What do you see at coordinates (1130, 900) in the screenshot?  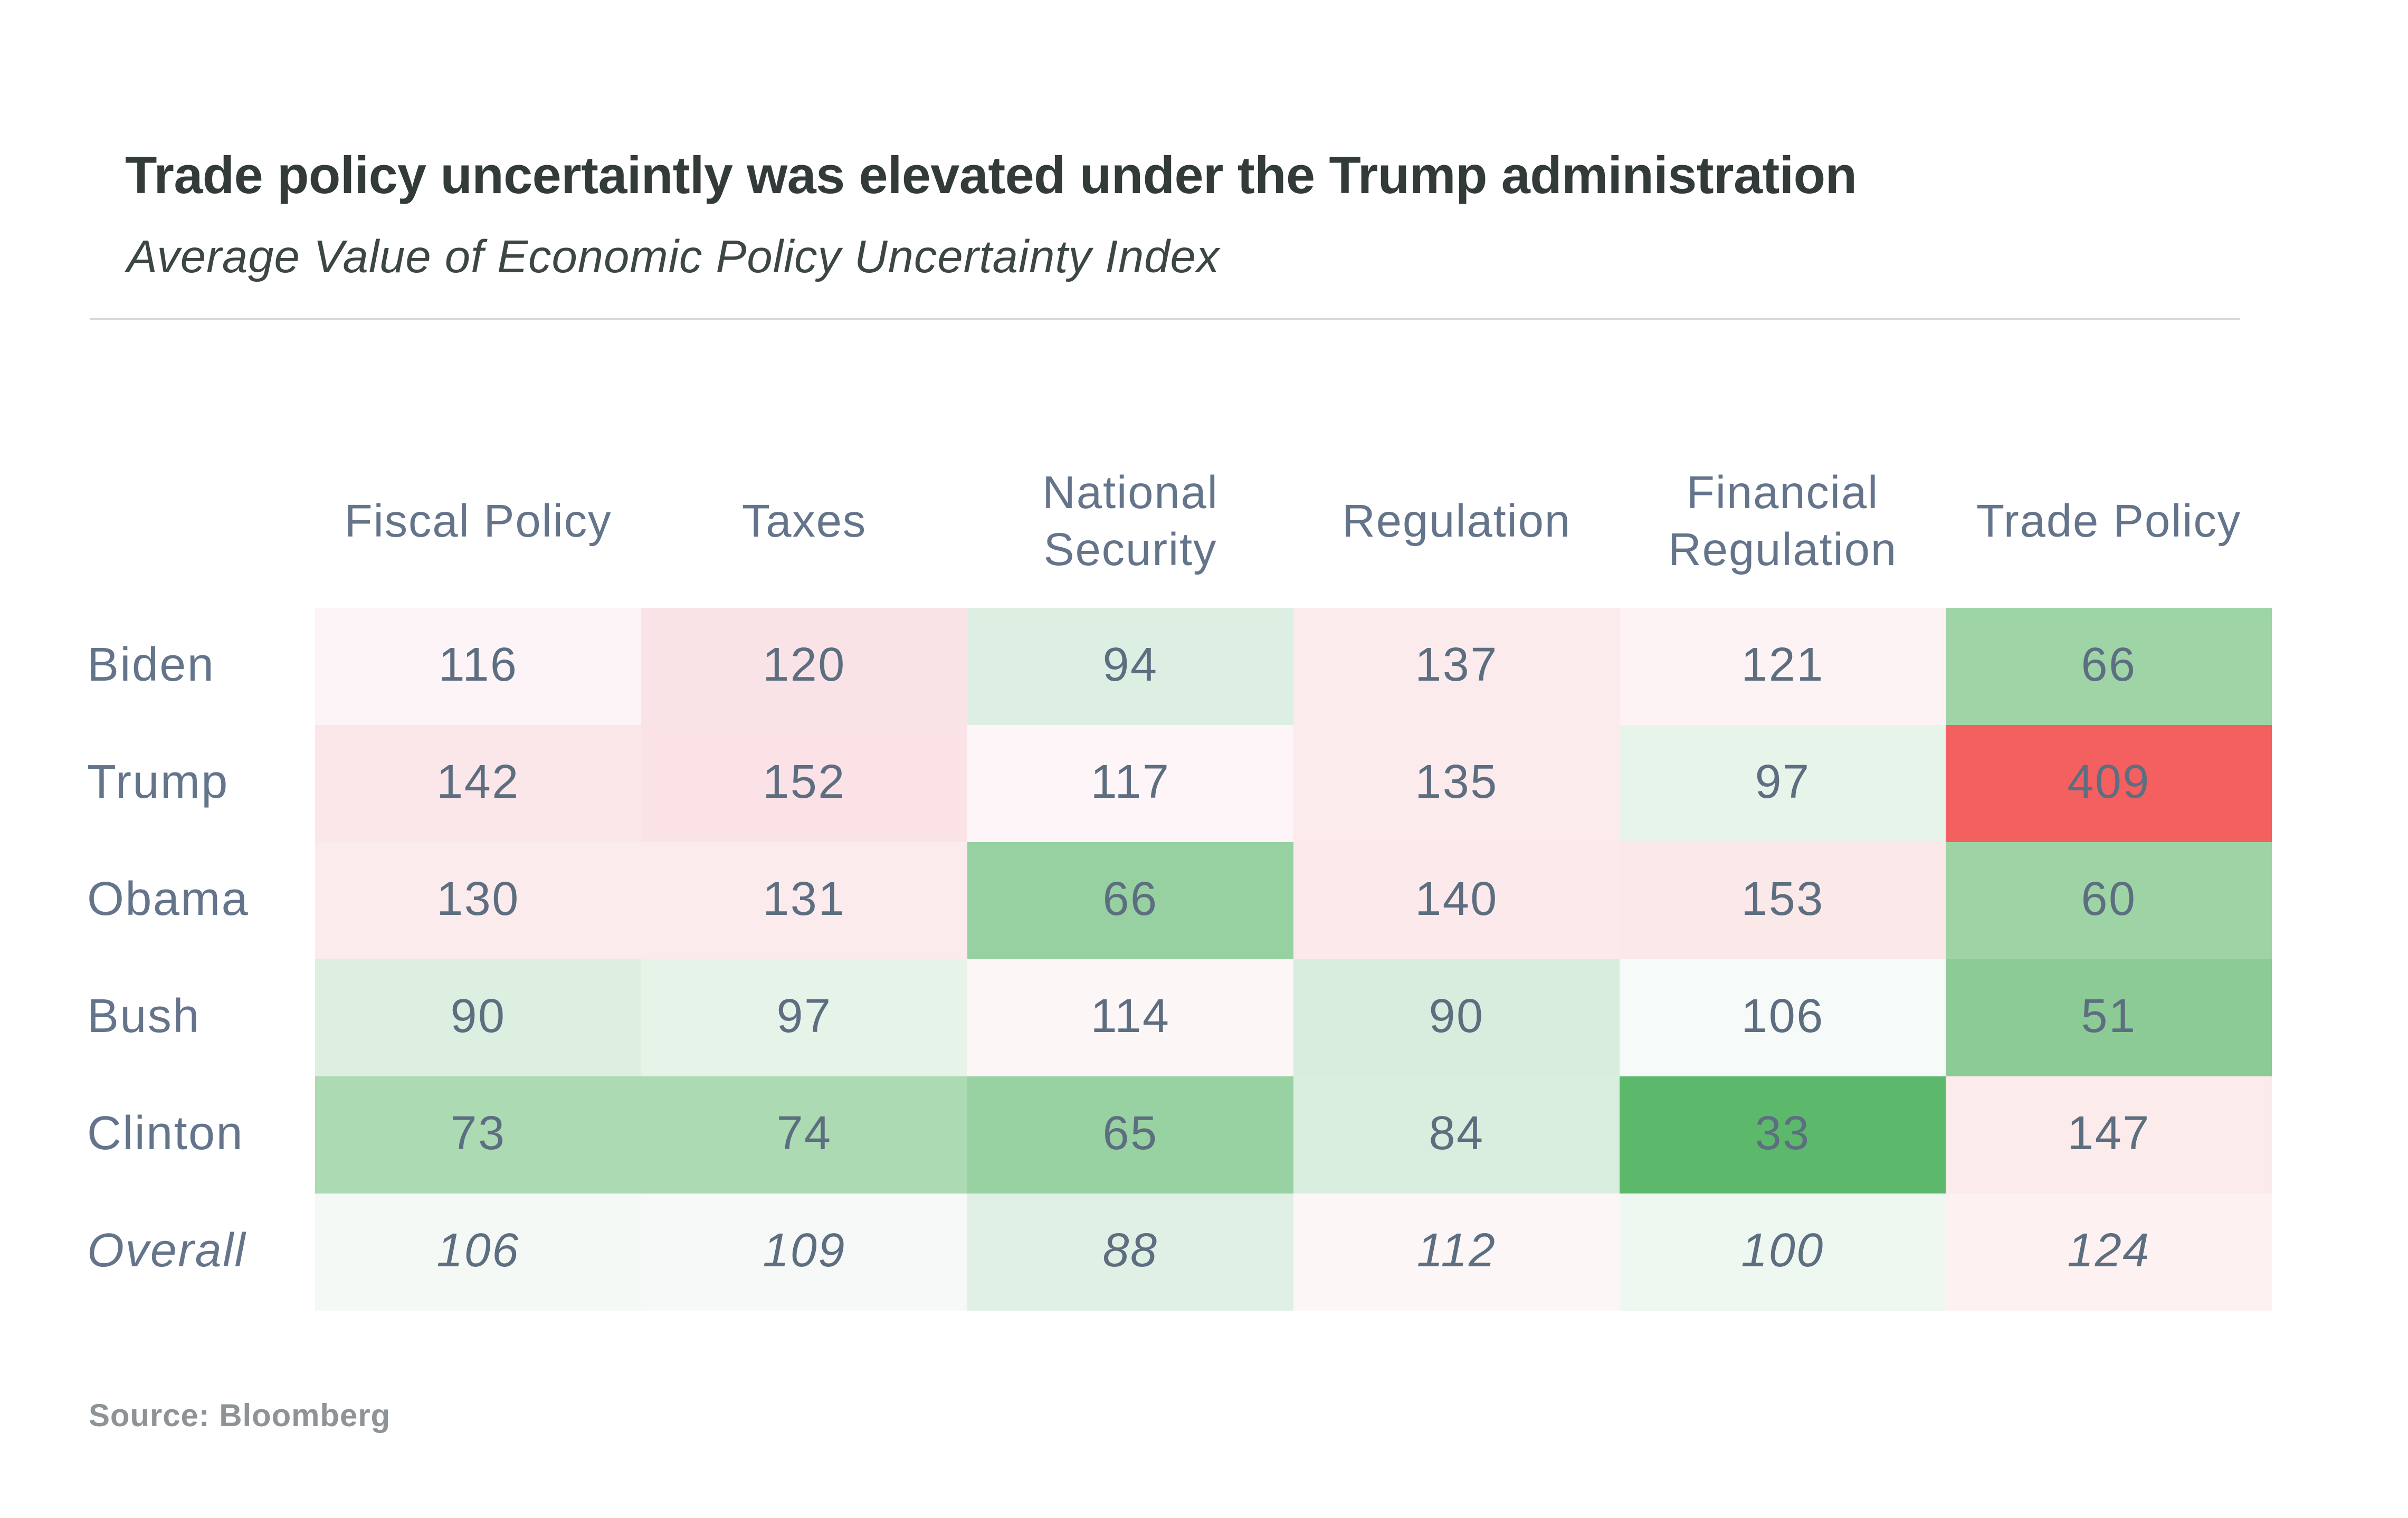 I see `heatmap-cell-obama-national-security: 66` at bounding box center [1130, 900].